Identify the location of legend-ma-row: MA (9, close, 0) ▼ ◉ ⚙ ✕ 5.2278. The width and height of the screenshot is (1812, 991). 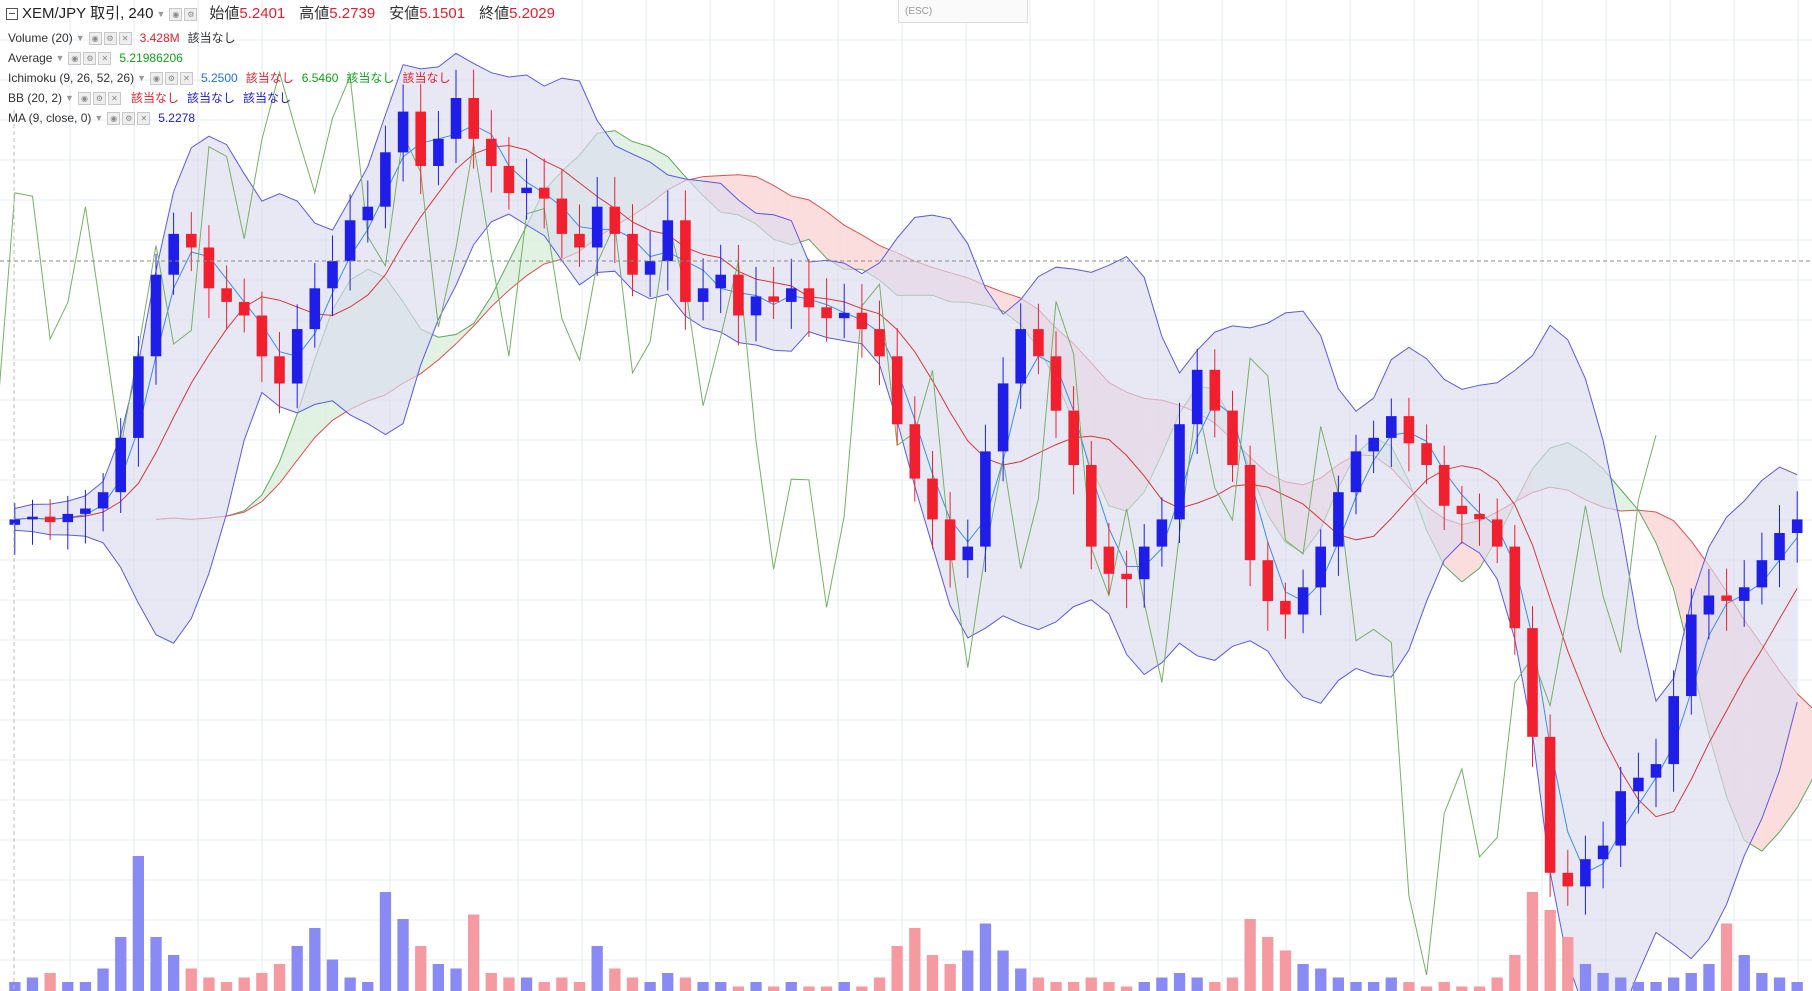
(277, 118).